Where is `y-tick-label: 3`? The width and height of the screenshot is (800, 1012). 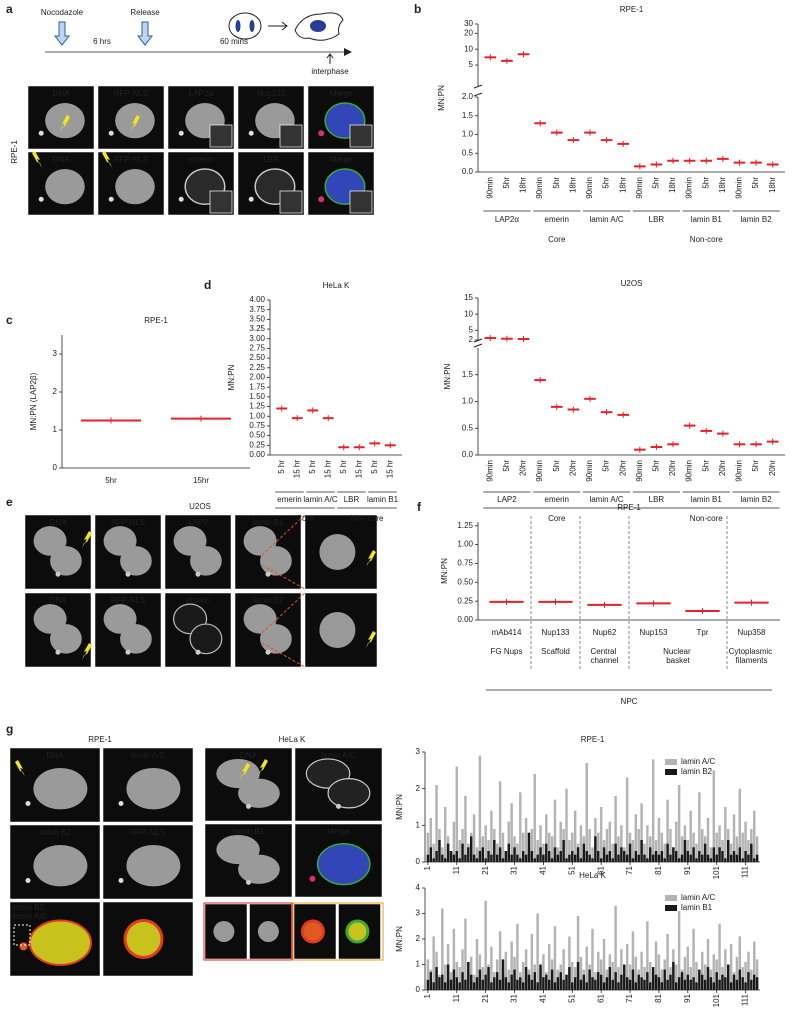 y-tick-label: 3 is located at coordinates (418, 751).